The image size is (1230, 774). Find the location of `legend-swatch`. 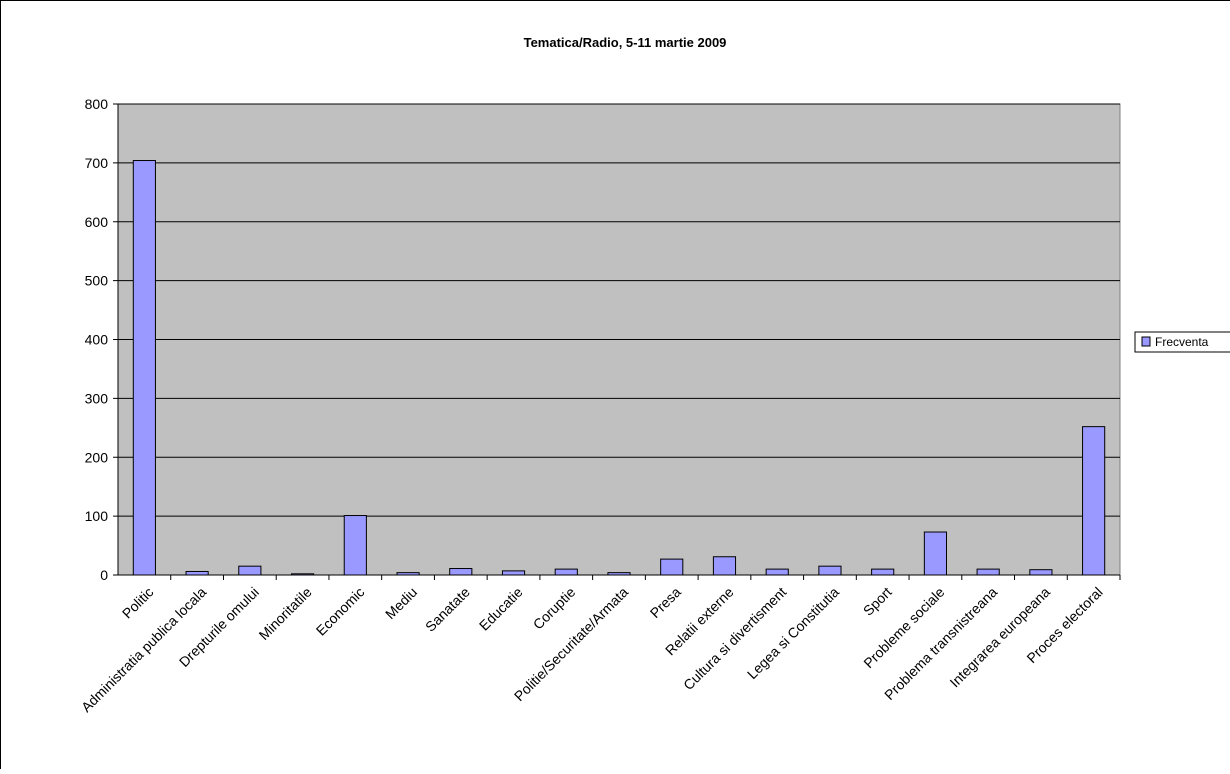

legend-swatch is located at coordinates (1146, 341).